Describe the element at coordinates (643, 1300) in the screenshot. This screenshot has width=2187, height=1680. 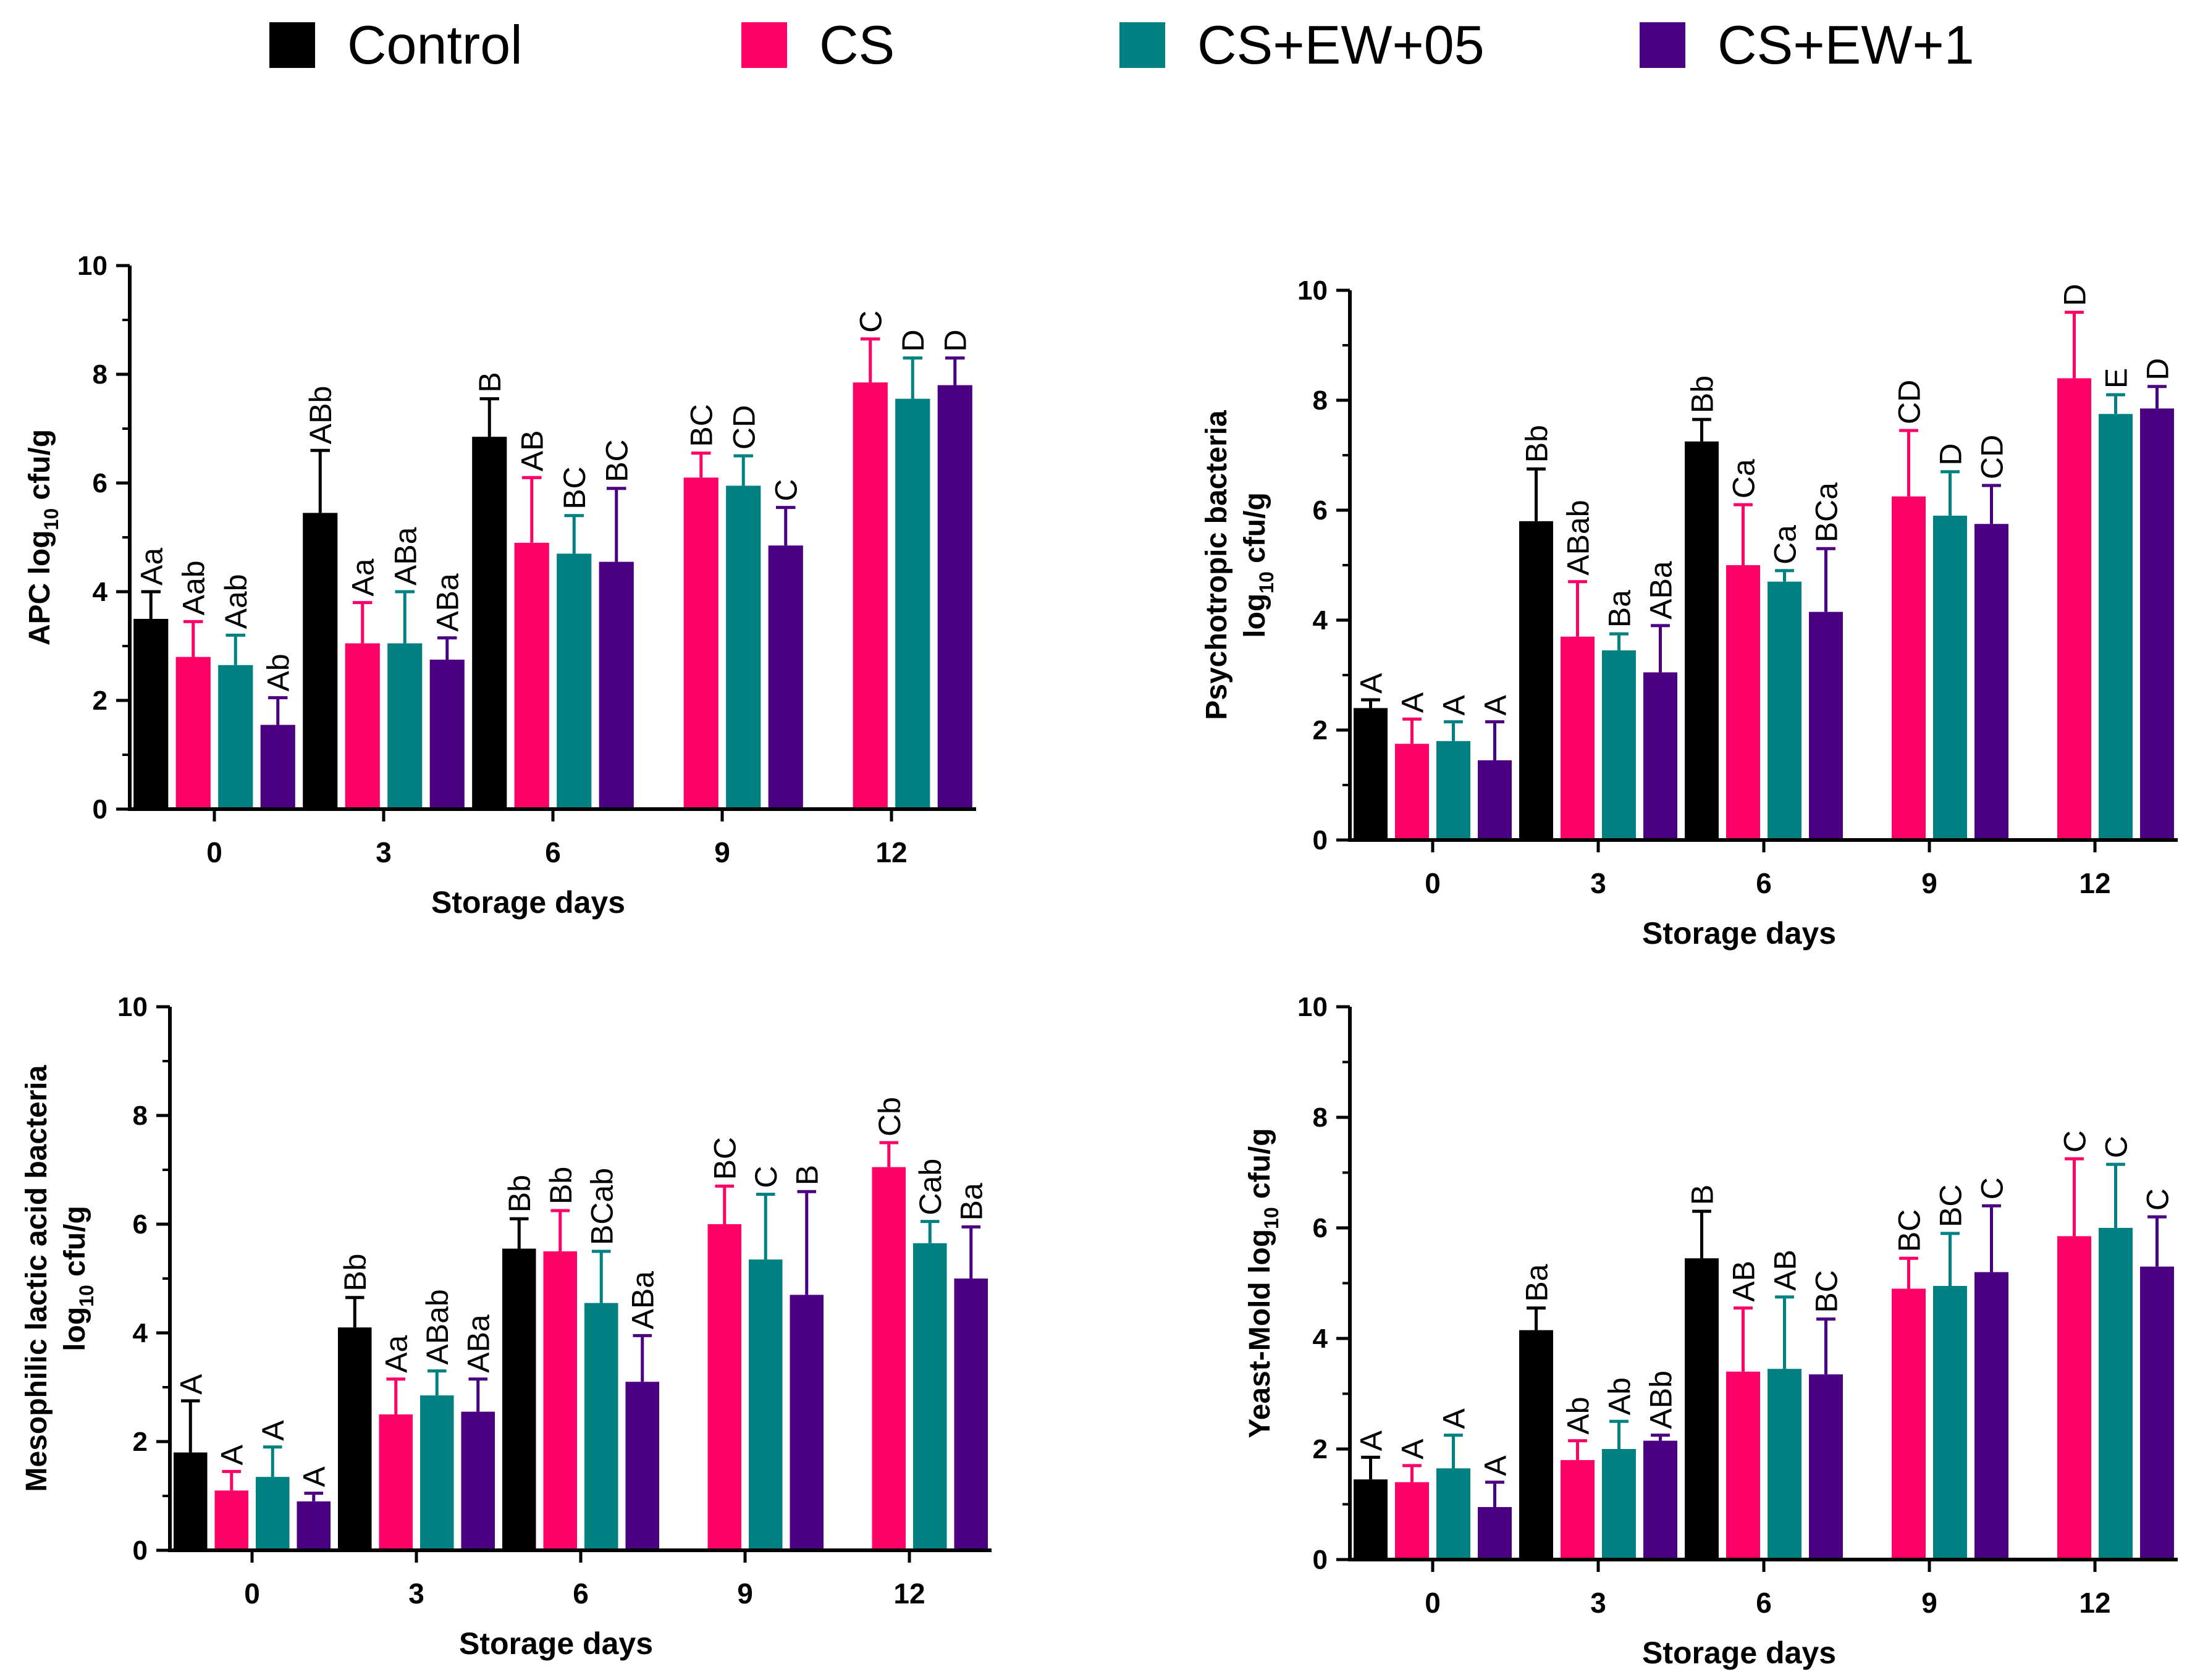
I see `significance-label-cs-ew-1-day-6: ABa` at that location.